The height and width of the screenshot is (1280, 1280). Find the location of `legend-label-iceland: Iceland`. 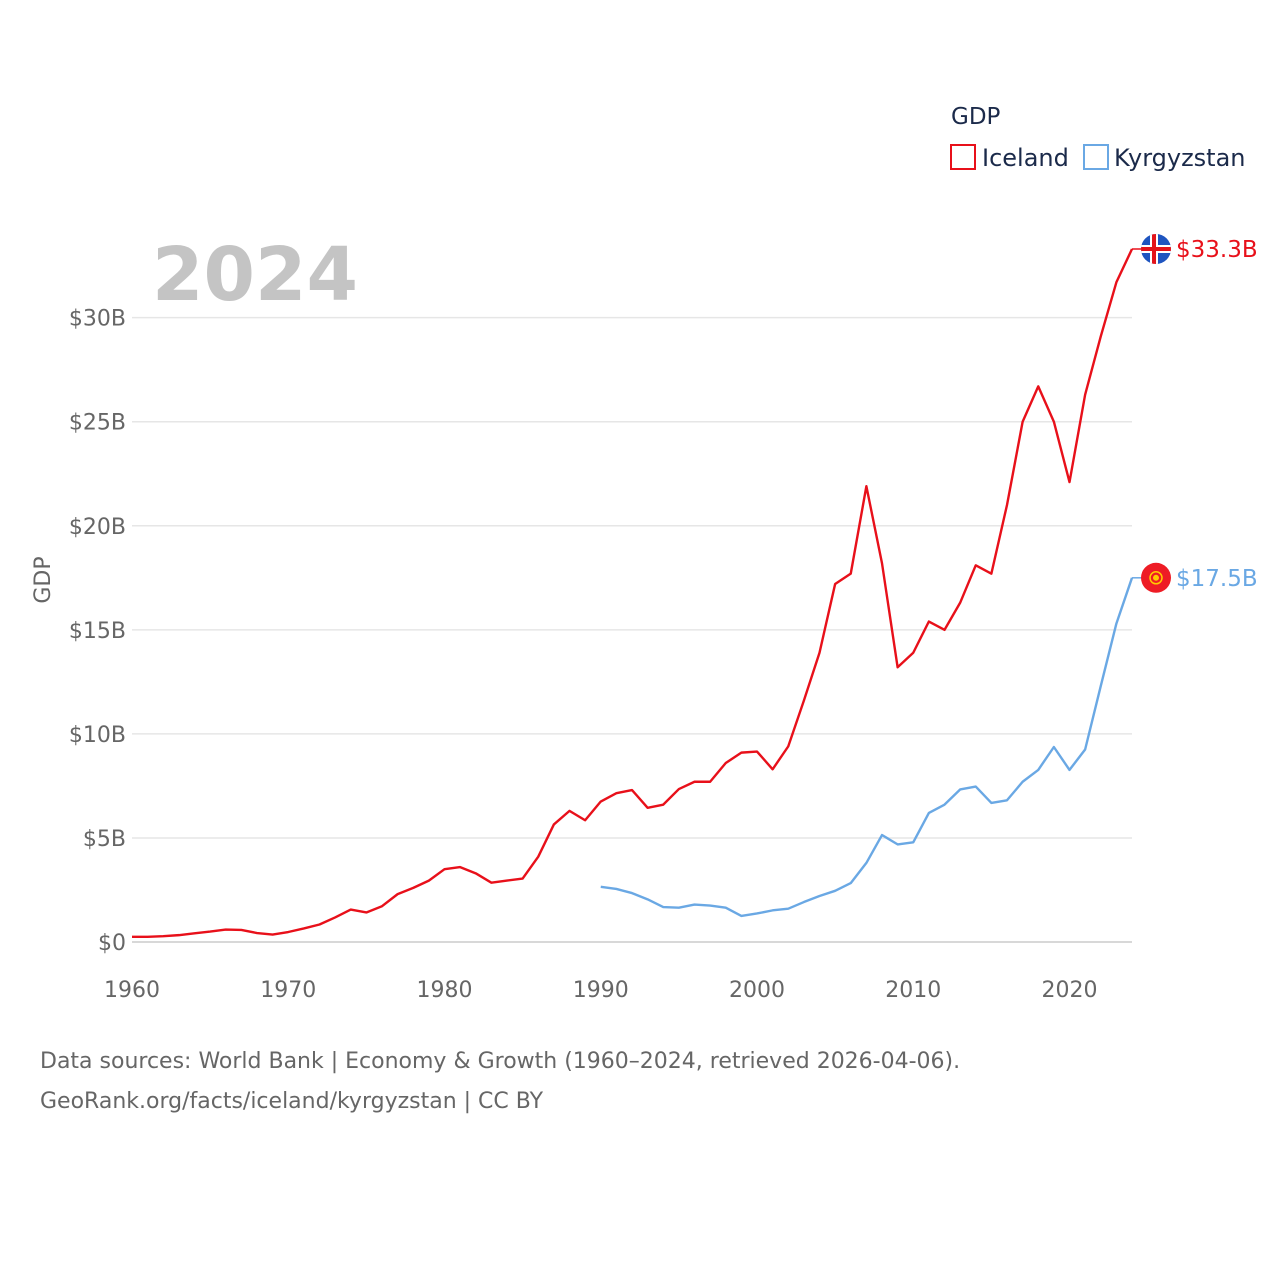

legend-label-iceland: Iceland is located at coordinates (1025, 158).